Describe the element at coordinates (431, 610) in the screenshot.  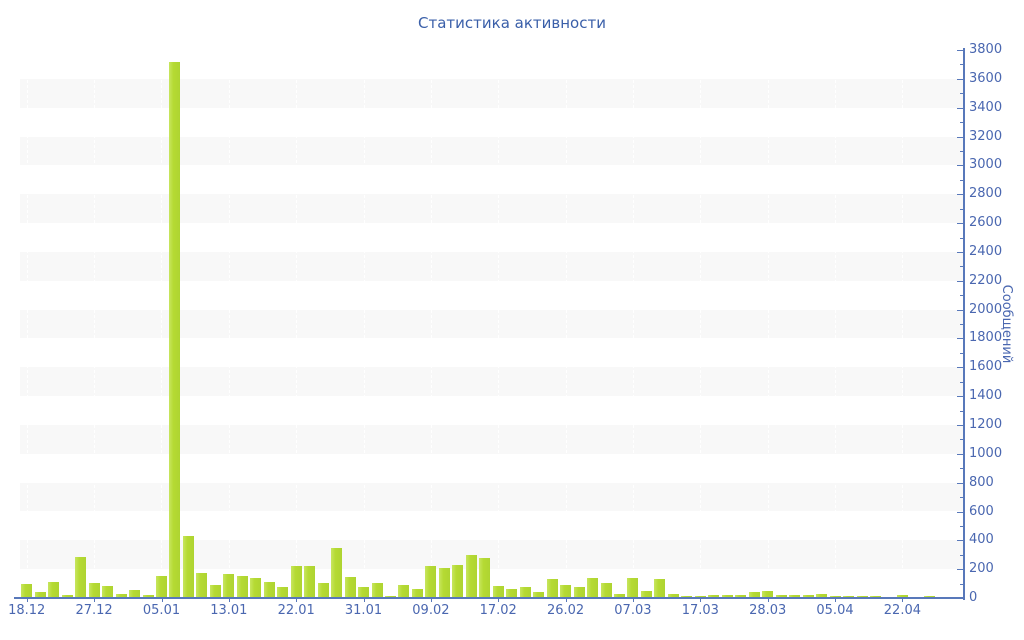
I see `x-tick-label: 09.02` at that location.